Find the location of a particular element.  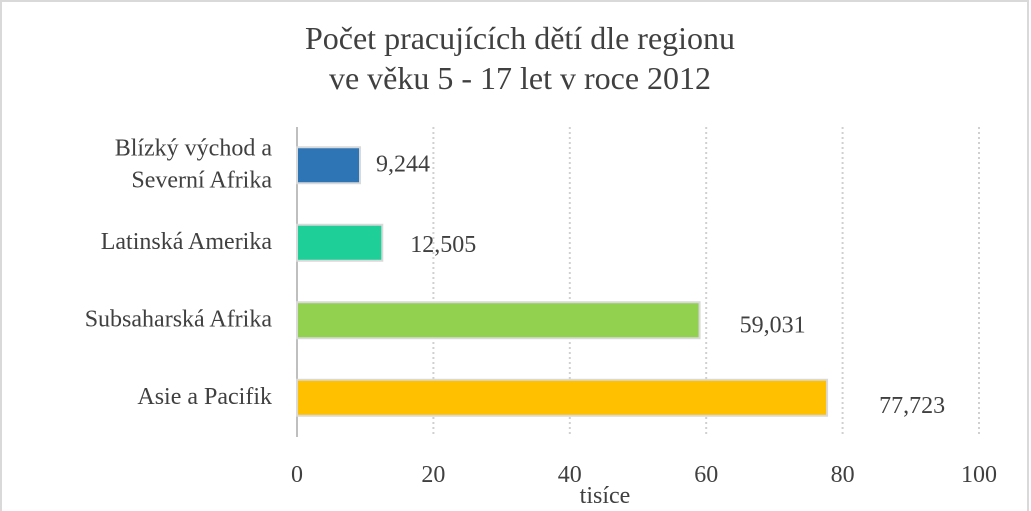

x-axis-label: tisíce is located at coordinates (605, 496).